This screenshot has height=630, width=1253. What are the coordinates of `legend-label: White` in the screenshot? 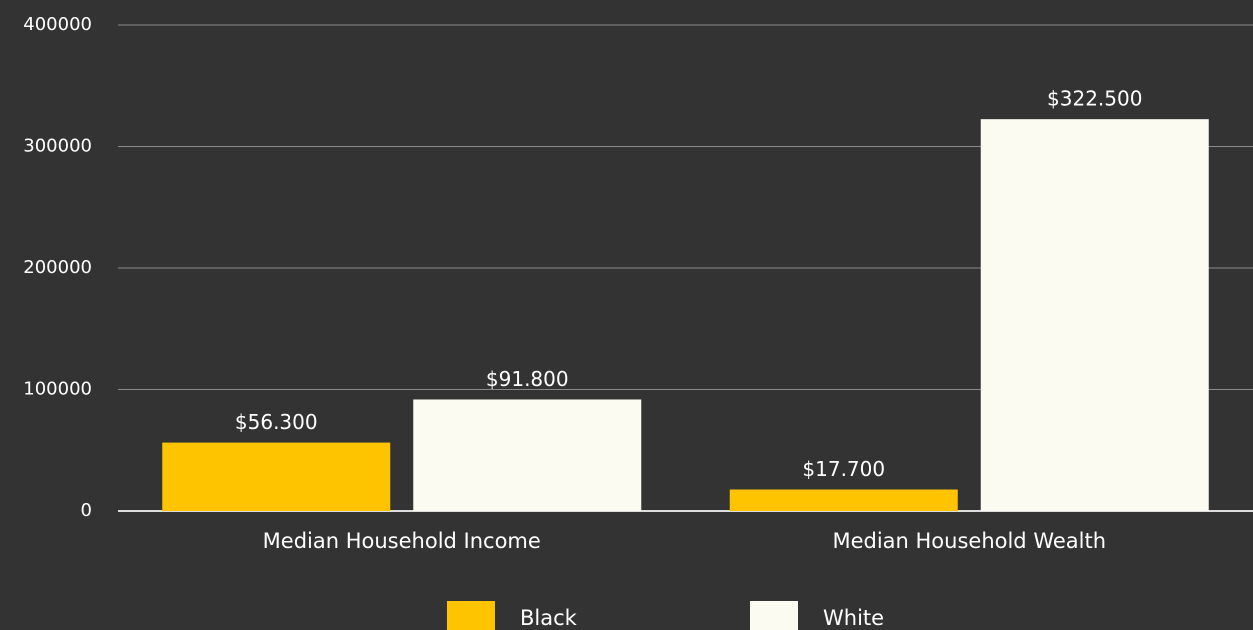 It's located at (853, 618).